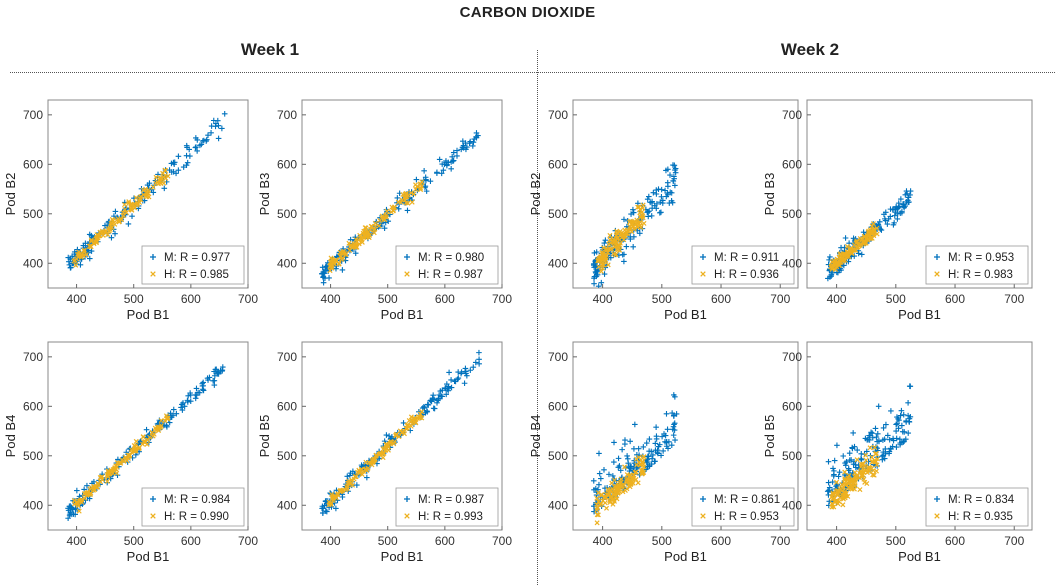  Describe the element at coordinates (937, 499) in the screenshot. I see `legend-marker` at that location.